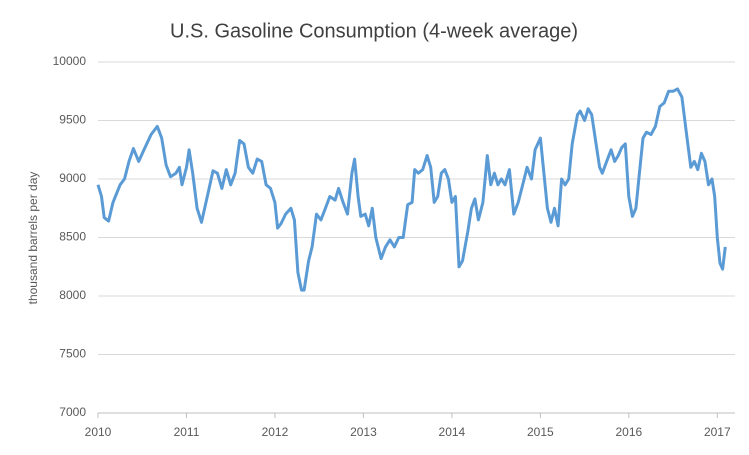  What do you see at coordinates (70, 61) in the screenshot?
I see `y-tick-label: 10000` at bounding box center [70, 61].